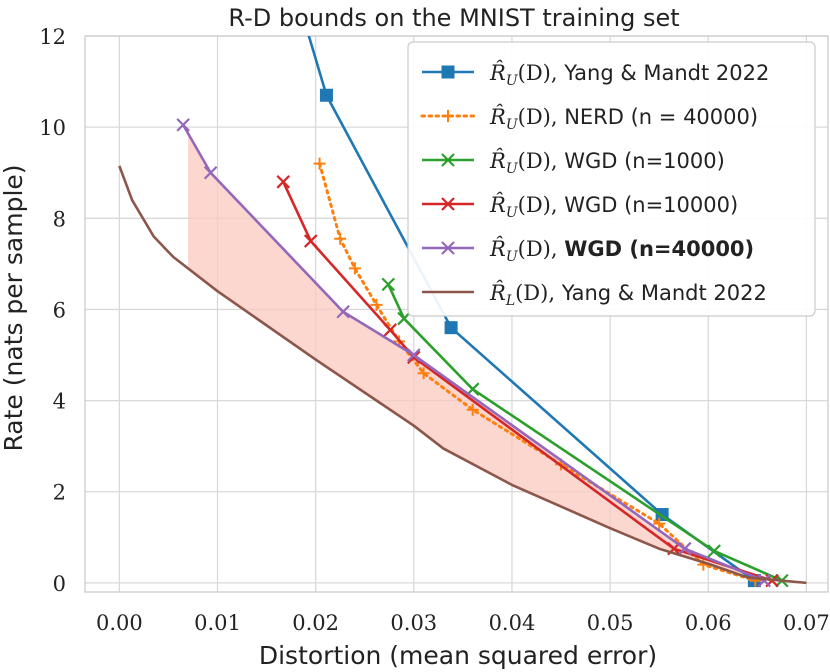 Image resolution: width=830 pixels, height=672 pixels. Describe the element at coordinates (119, 623) in the screenshot. I see `x-tick-label: 0.00` at that location.